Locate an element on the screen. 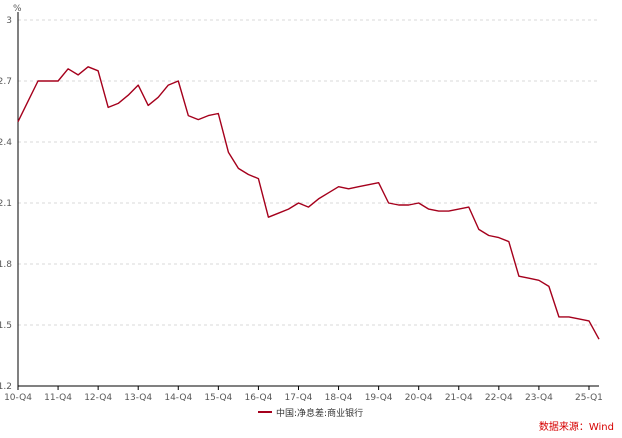 The height and width of the screenshot is (438, 622). x-tick-label: 22-Q4 is located at coordinates (499, 398).